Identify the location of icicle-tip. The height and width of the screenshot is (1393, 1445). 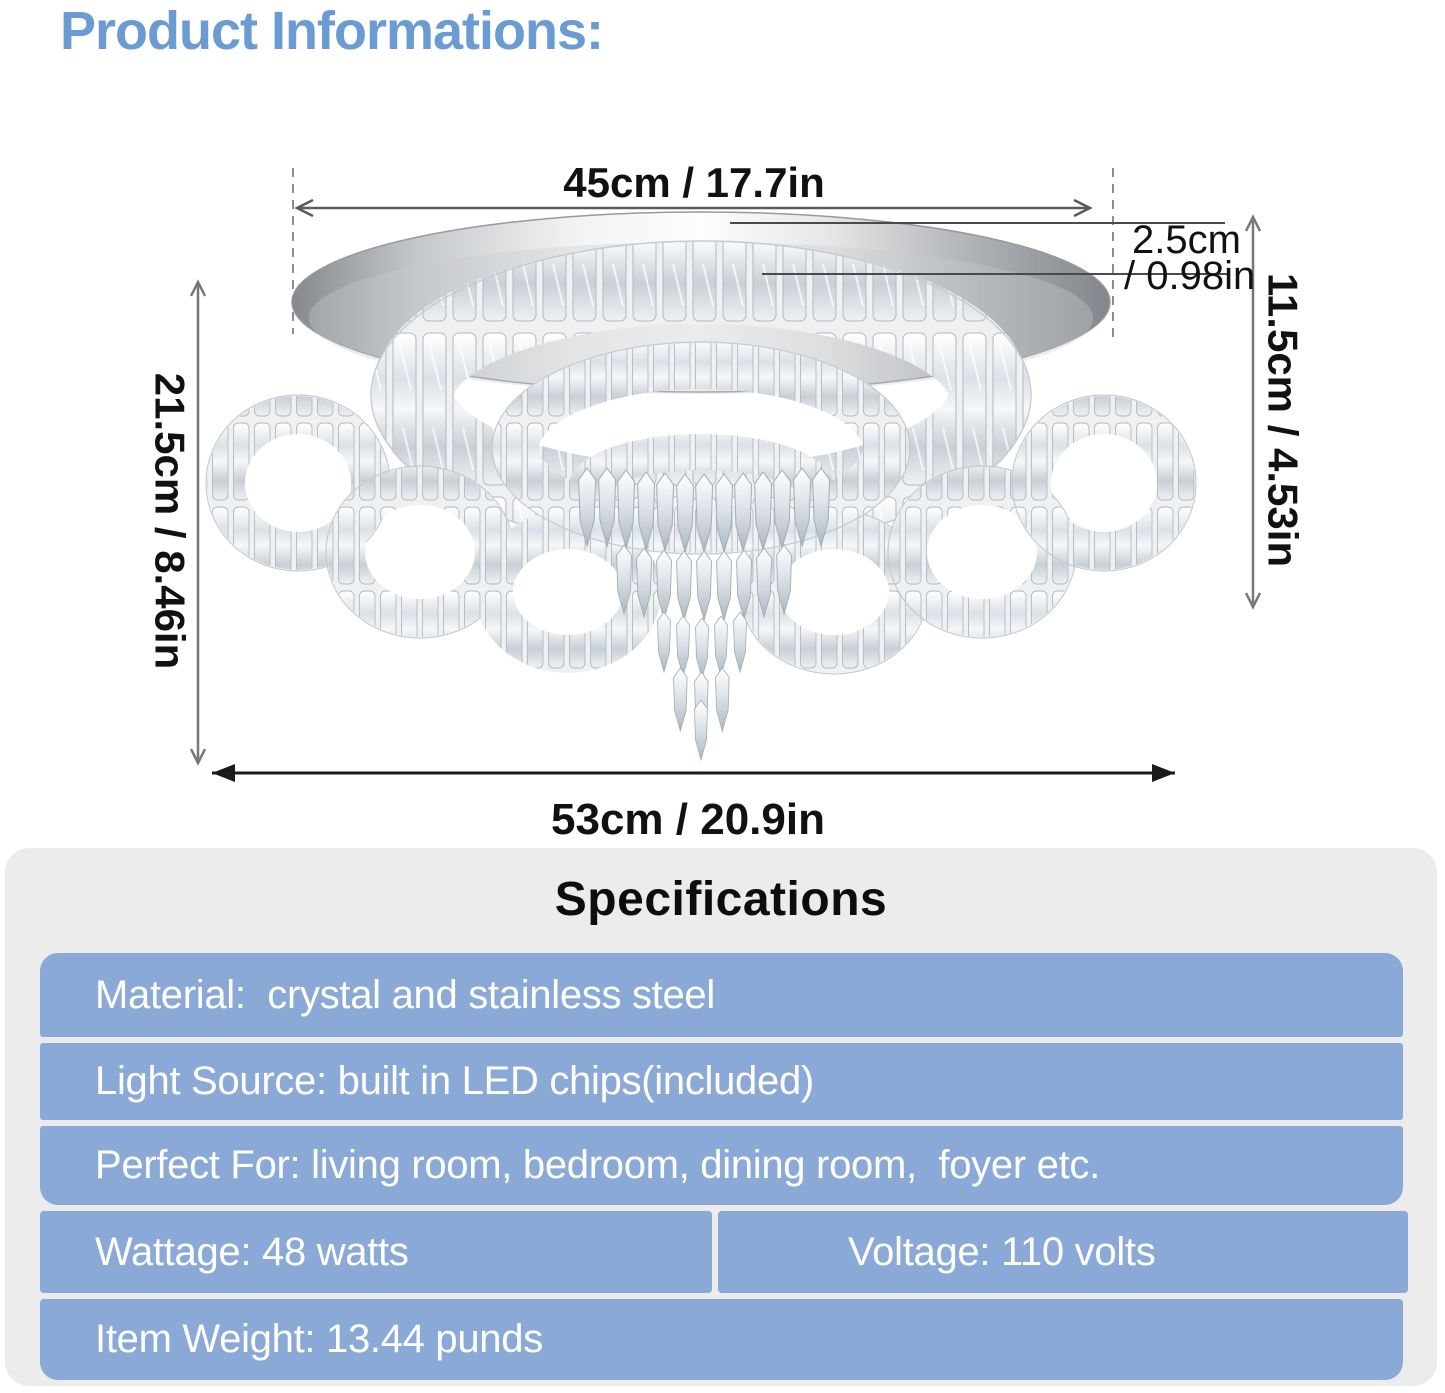
(701, 730).